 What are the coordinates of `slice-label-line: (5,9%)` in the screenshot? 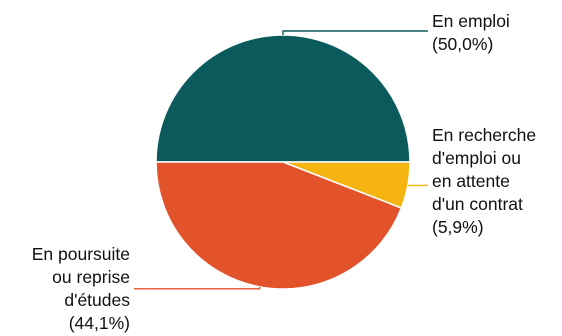 It's located at (458, 227).